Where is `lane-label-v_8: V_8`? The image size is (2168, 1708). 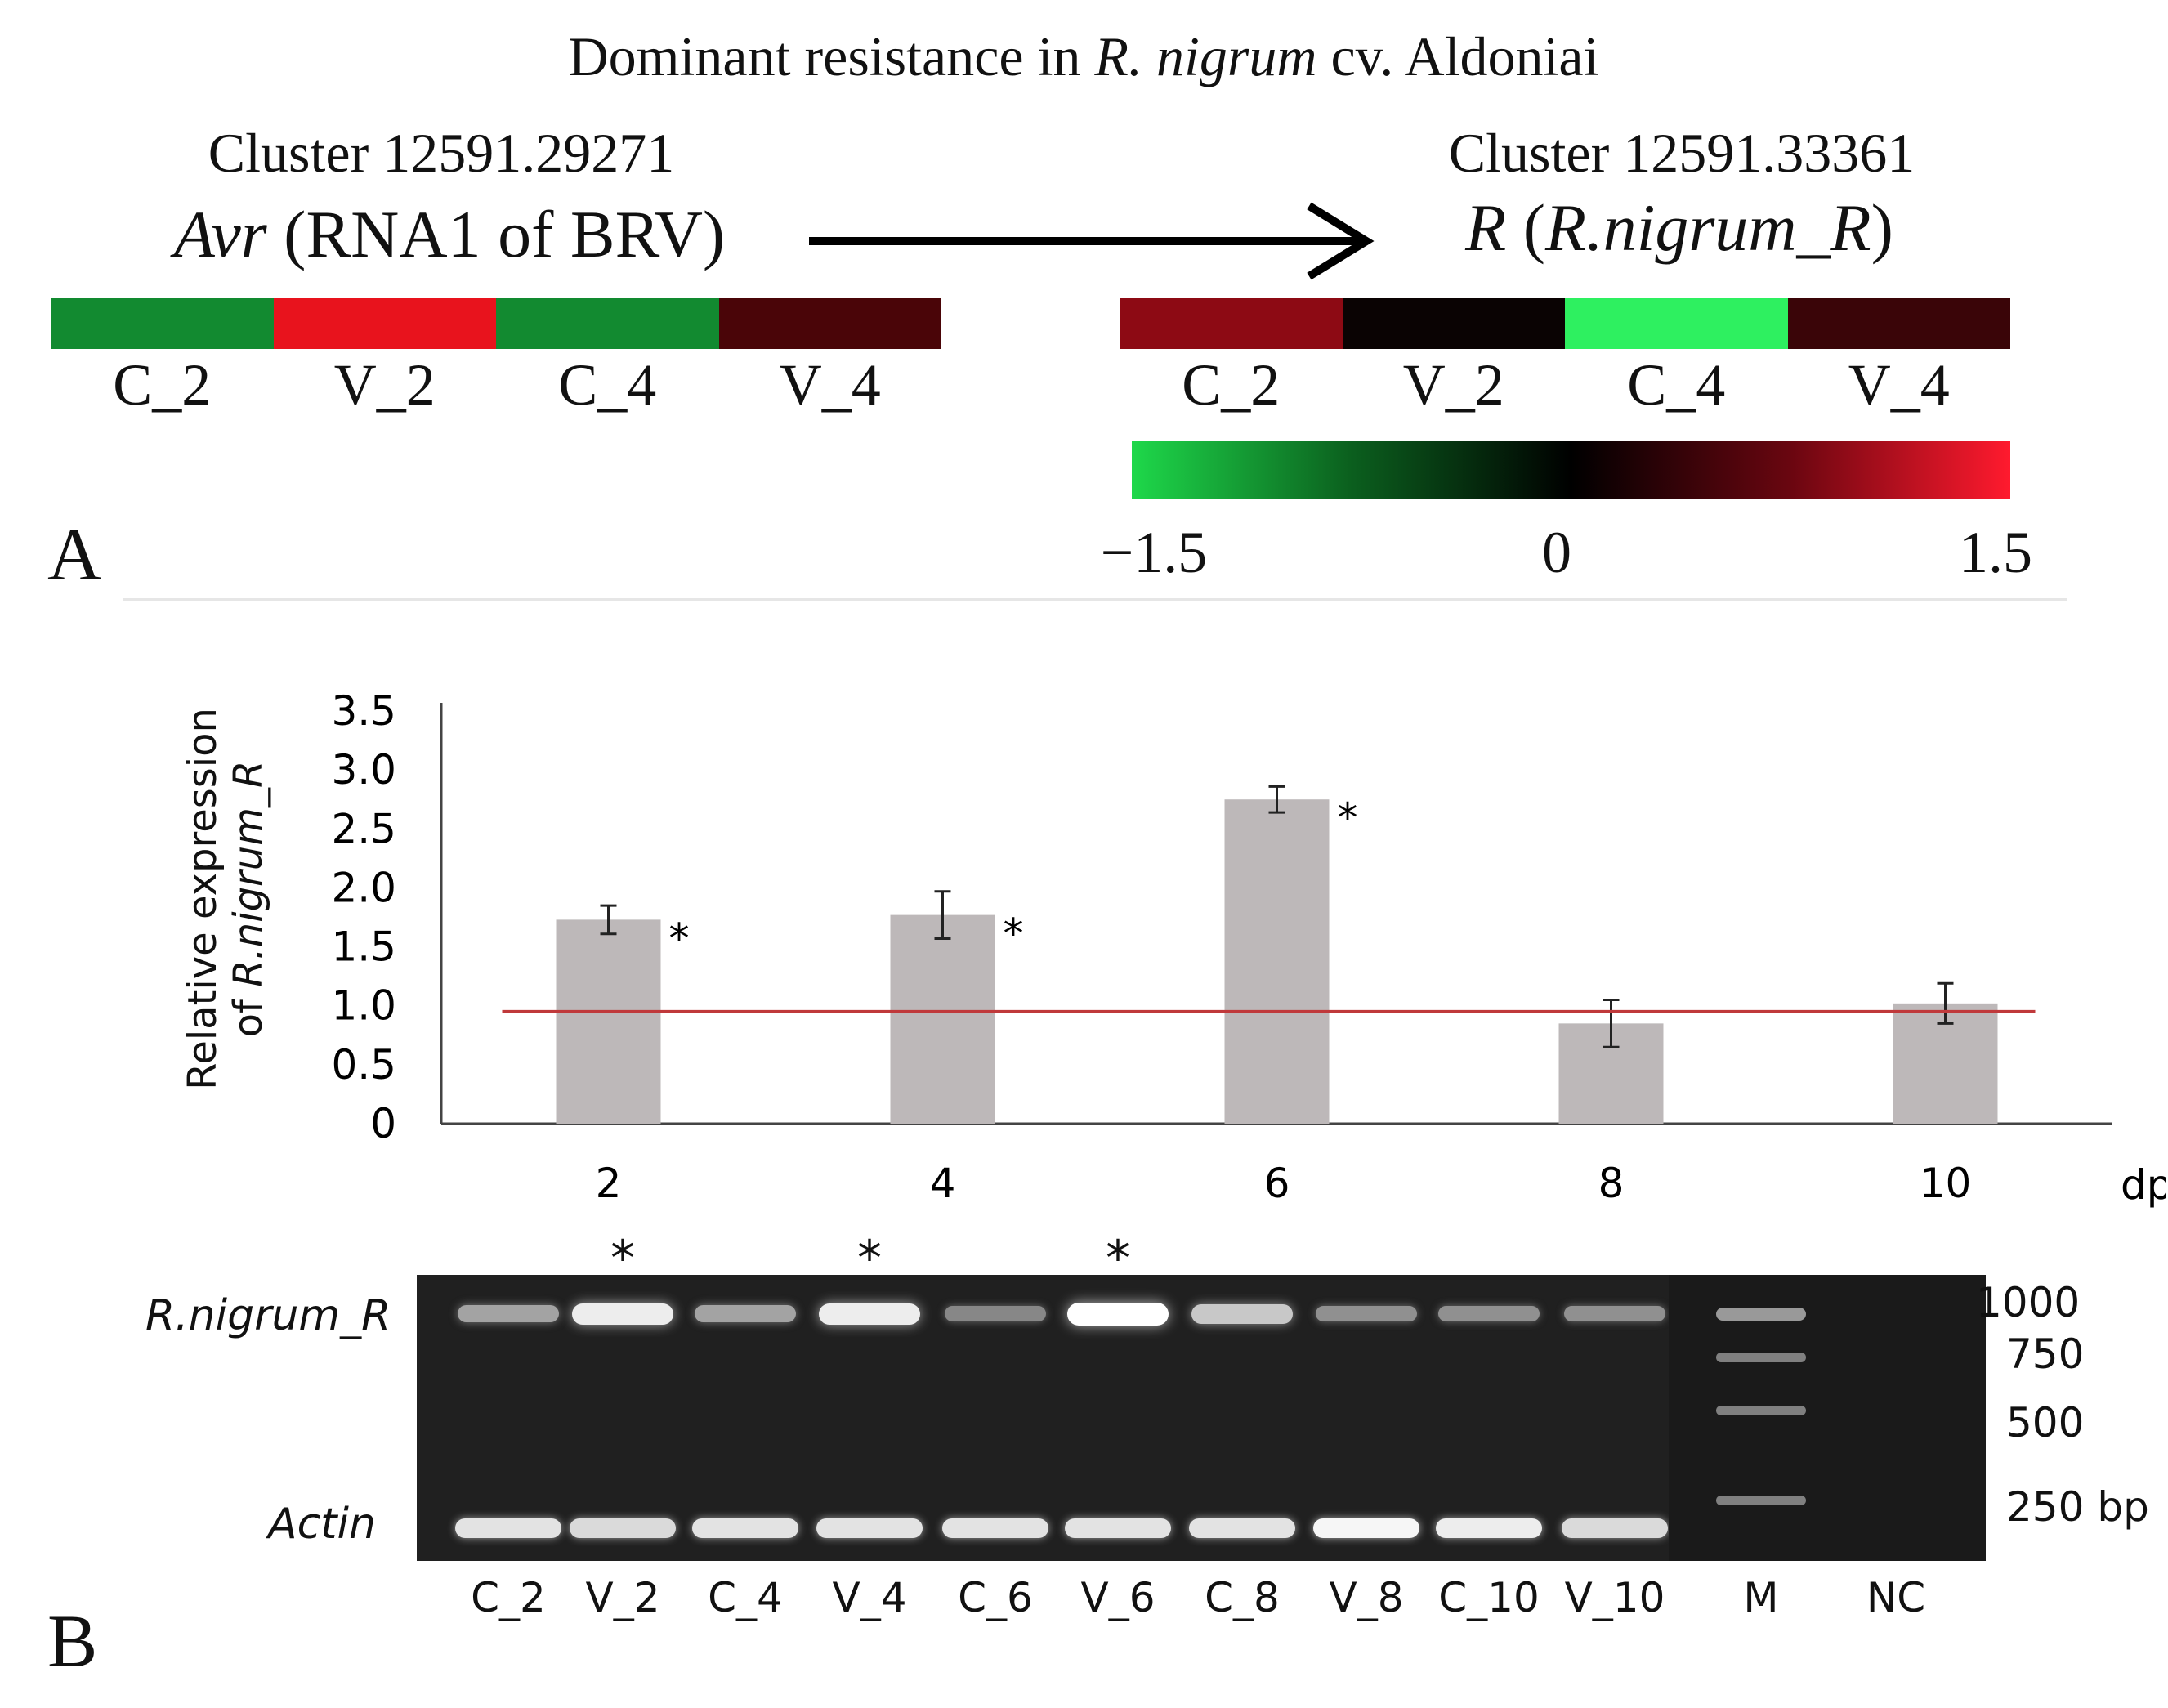
lane-label-v_8: V_8 is located at coordinates (1366, 1597).